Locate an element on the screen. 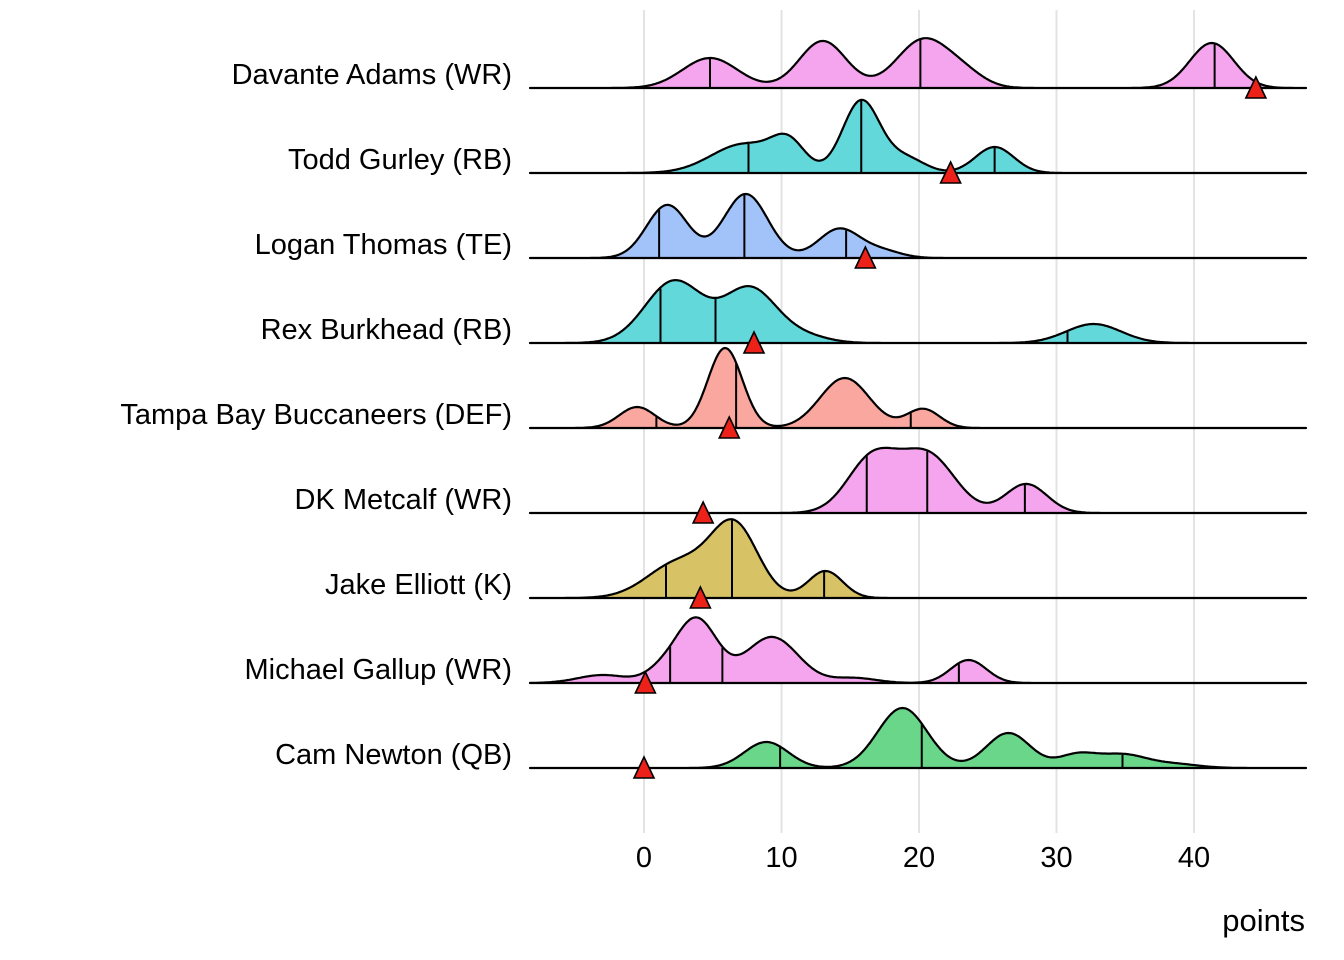 This screenshot has width=1344, height=960. player-label: Logan Thomas (TE) is located at coordinates (383, 245).